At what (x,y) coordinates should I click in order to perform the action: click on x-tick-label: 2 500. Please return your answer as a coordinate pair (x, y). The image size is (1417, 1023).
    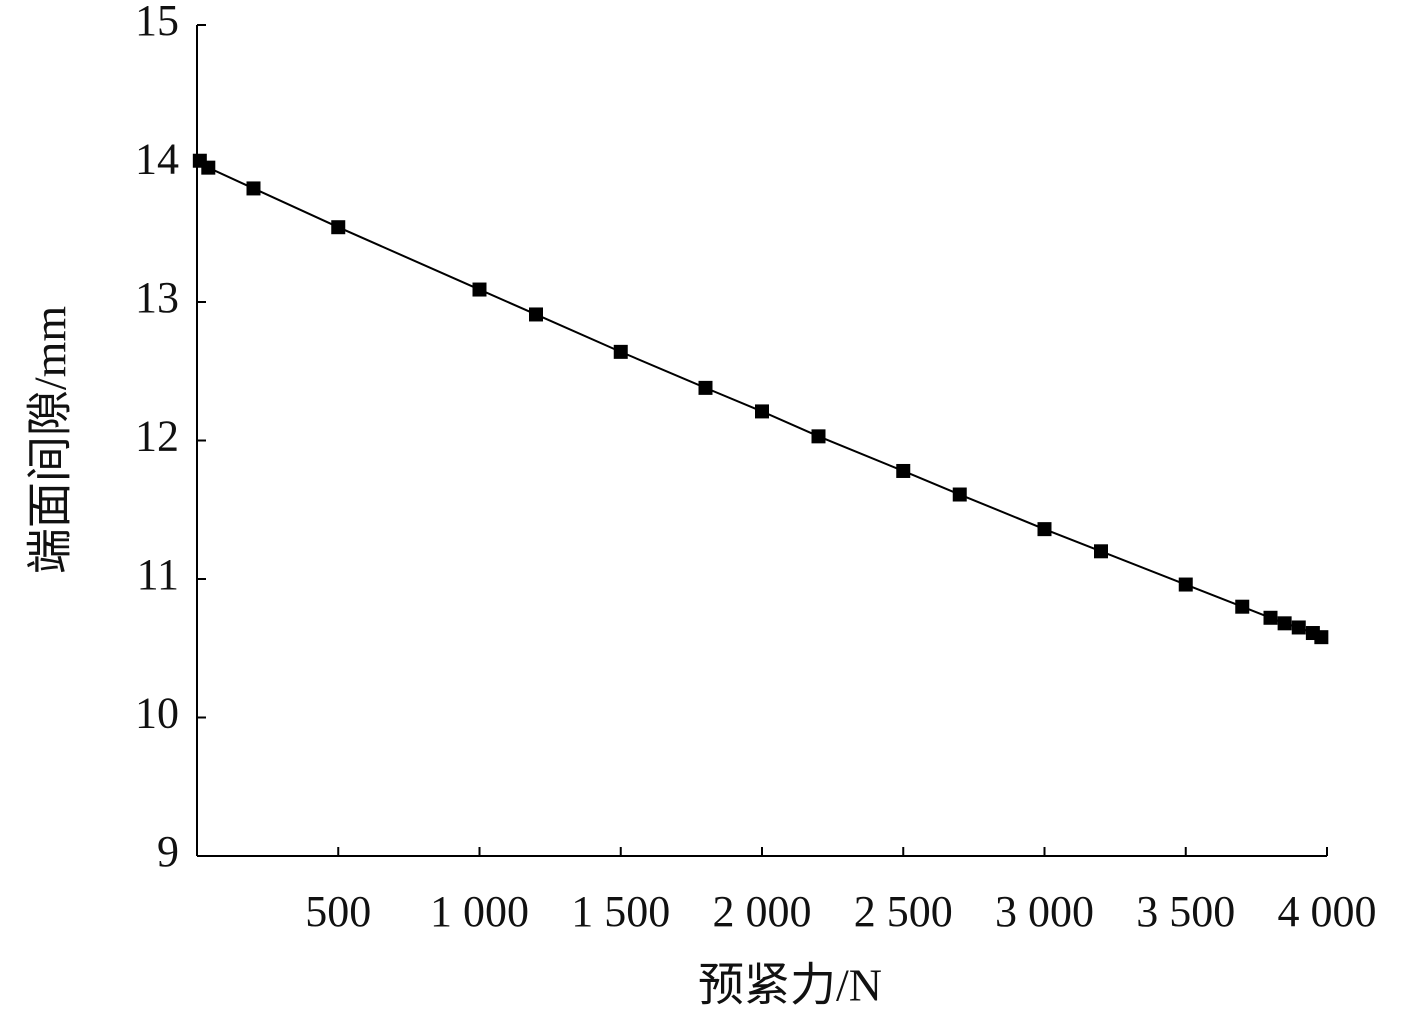
    Looking at the image, I should click on (903, 911).